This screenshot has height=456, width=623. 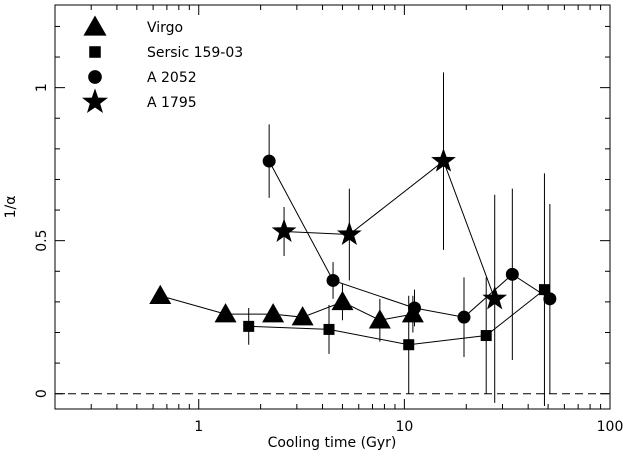 I want to click on legend-marker-star, so click(x=95, y=101).